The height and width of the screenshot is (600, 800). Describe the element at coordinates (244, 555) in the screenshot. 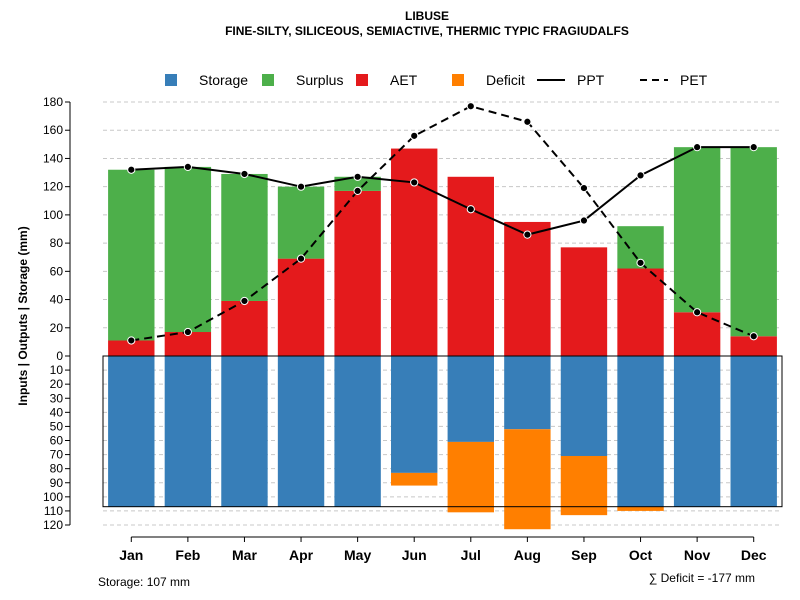

I see `x-tick-label: Mar` at that location.